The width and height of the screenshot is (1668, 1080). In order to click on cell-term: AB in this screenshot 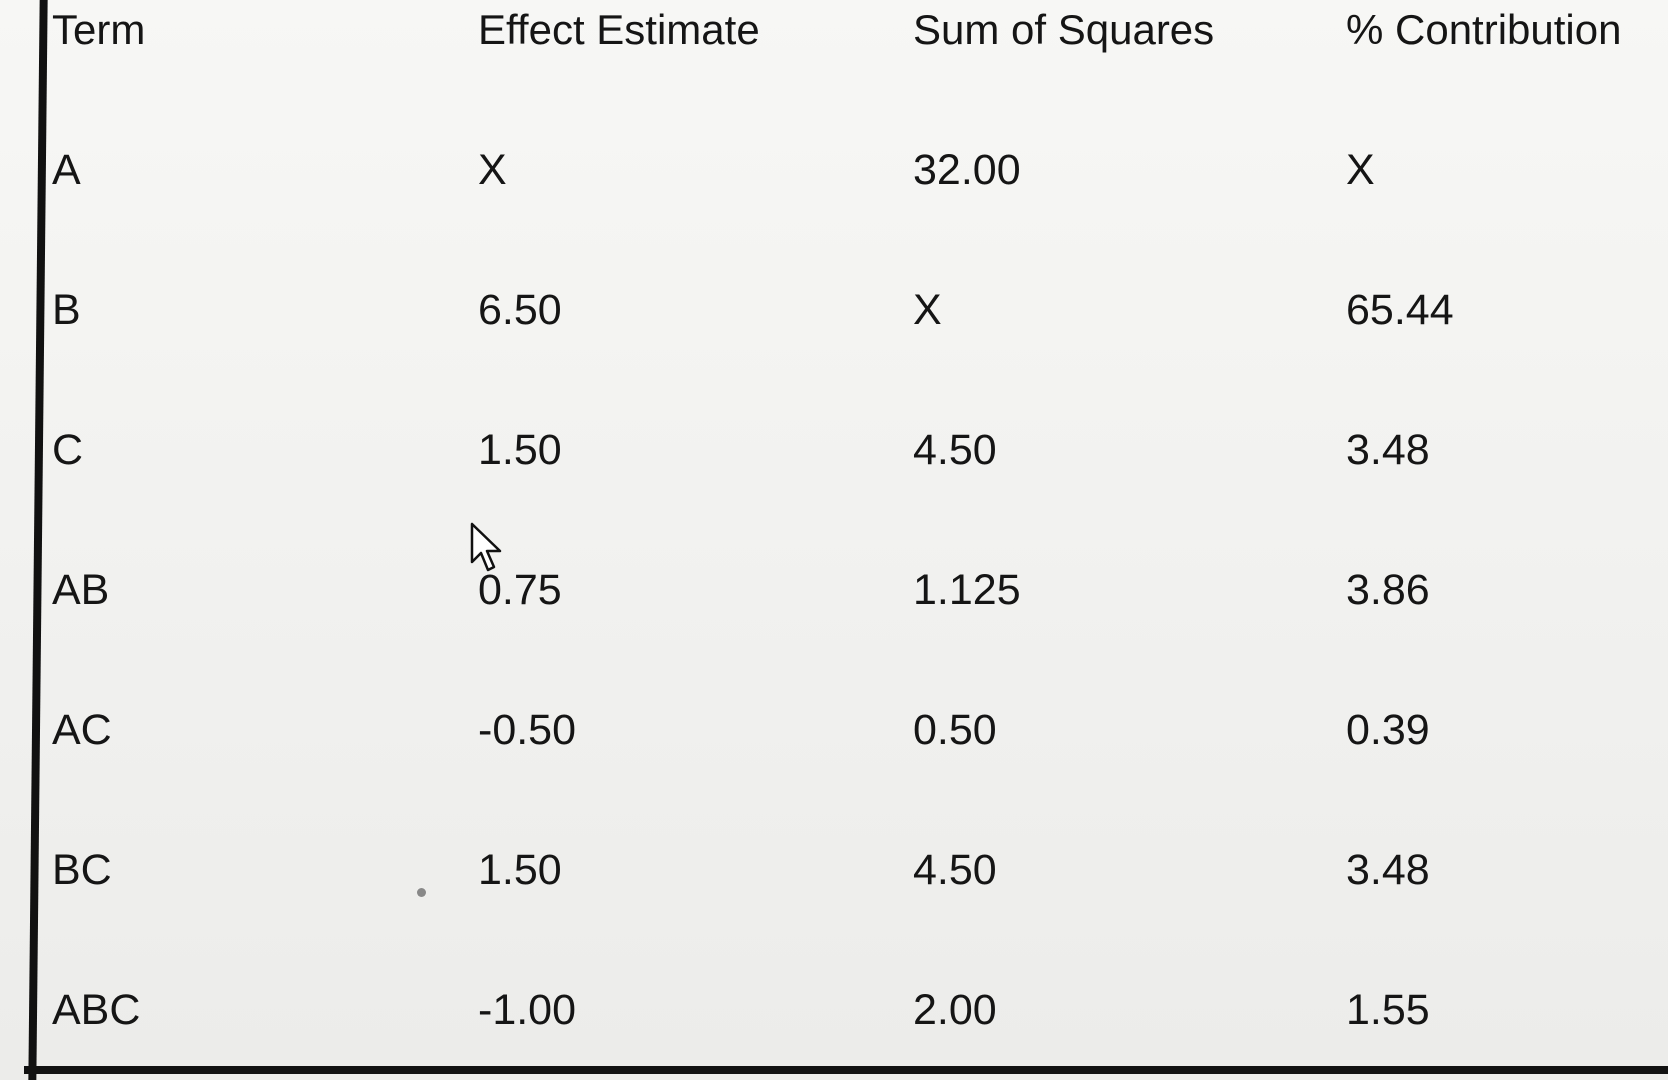, I will do `click(81, 590)`.